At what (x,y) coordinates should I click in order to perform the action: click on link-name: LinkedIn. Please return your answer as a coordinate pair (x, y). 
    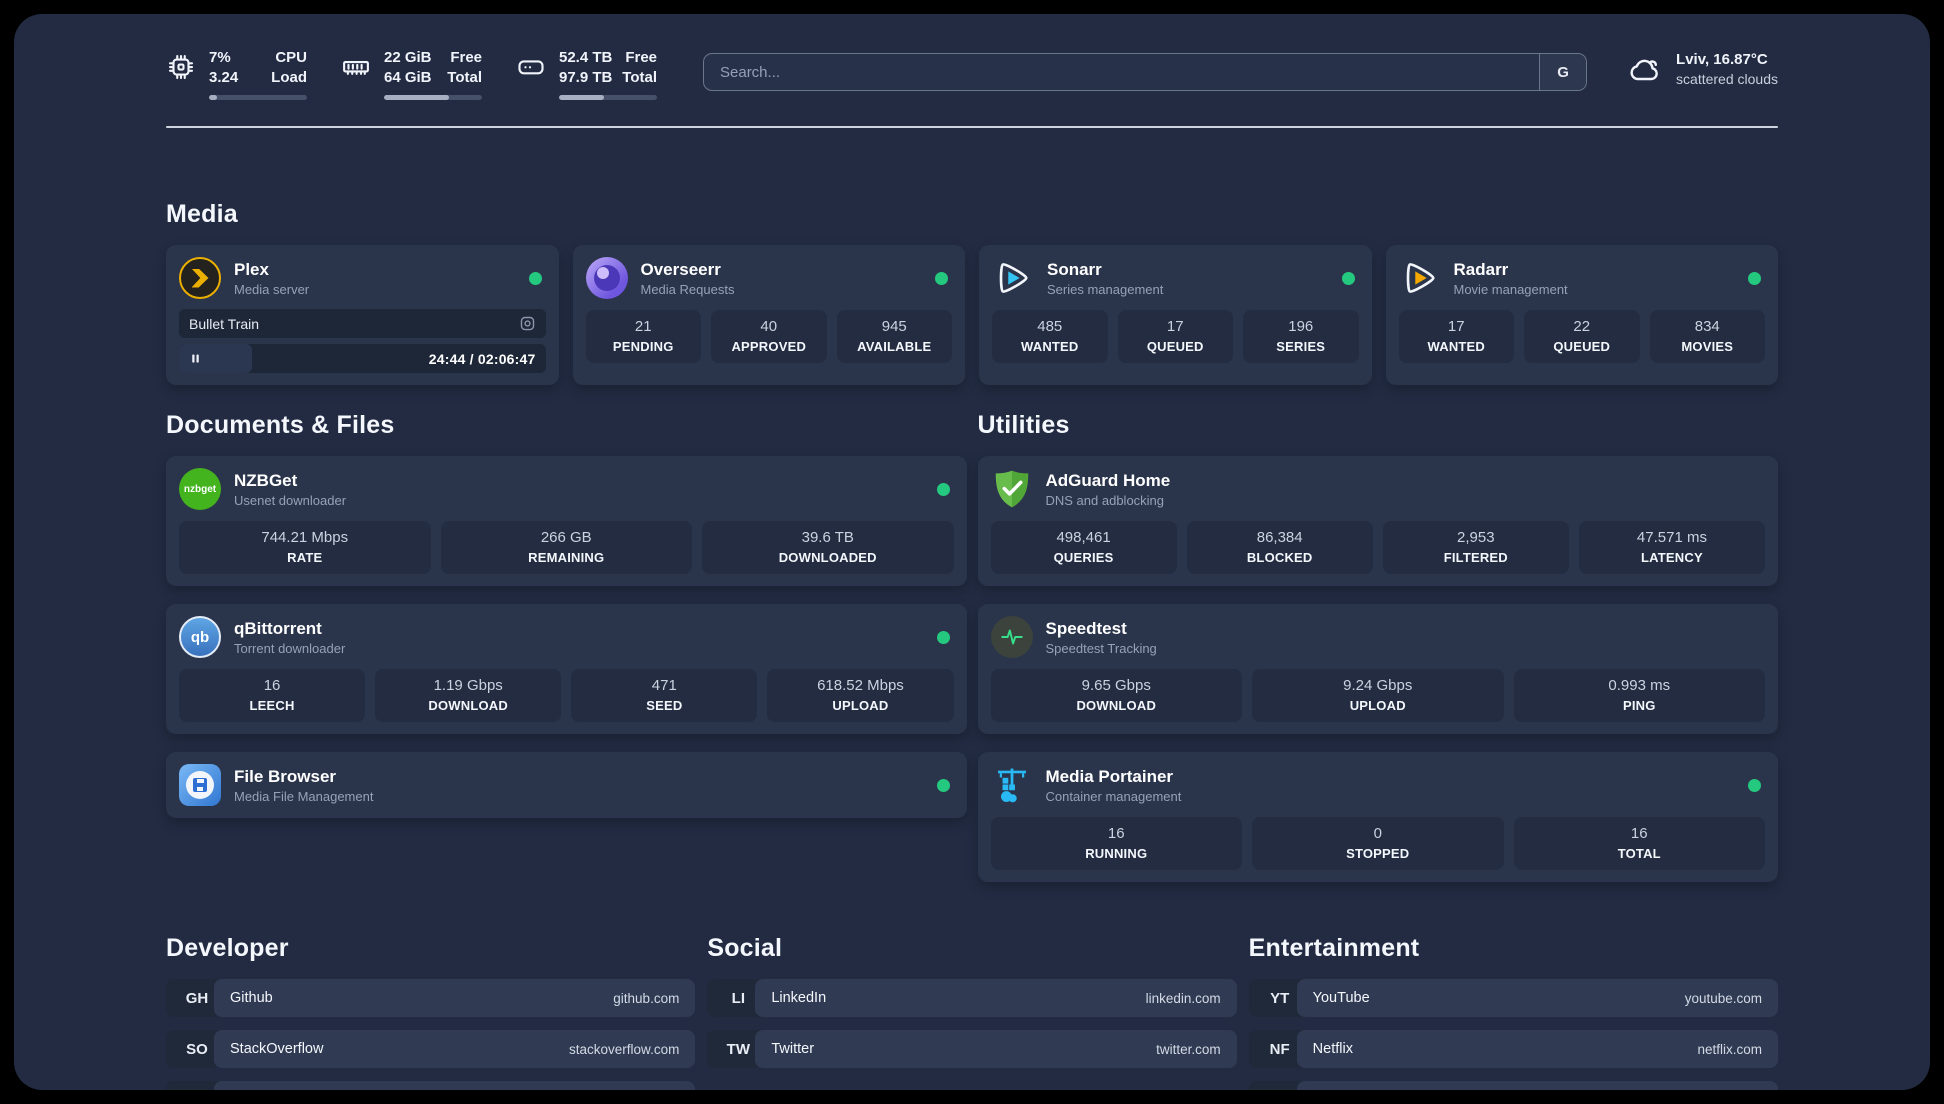
    Looking at the image, I should click on (799, 998).